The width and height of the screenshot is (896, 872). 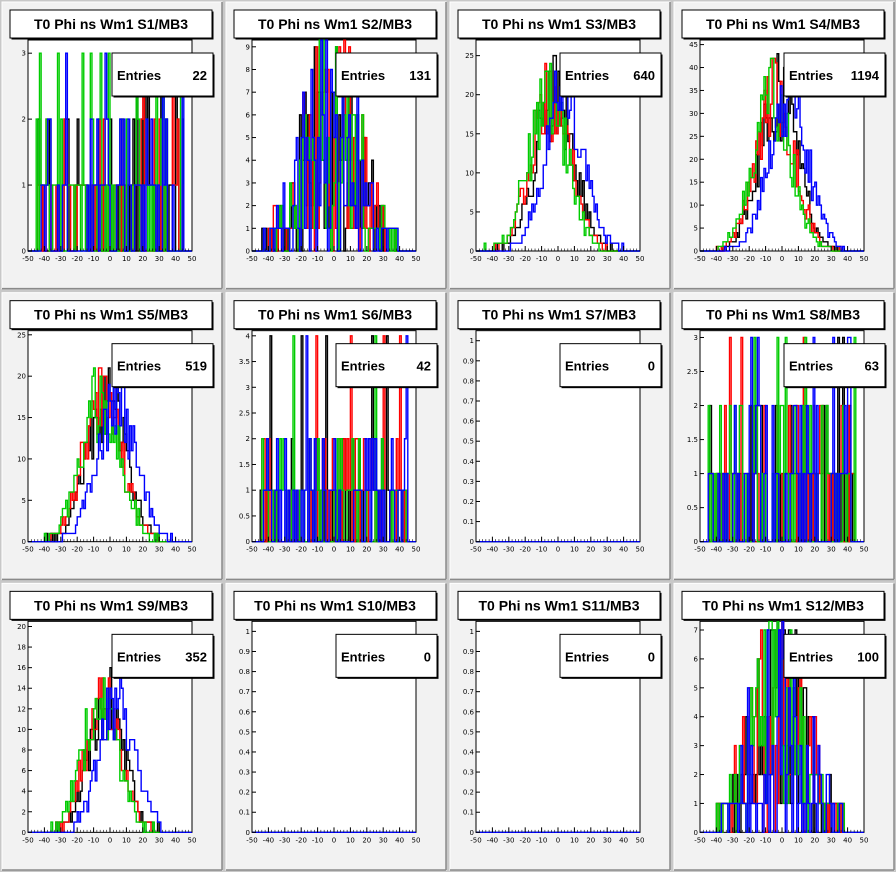 I want to click on y-tick-label: 1.5, so click(x=692, y=440).